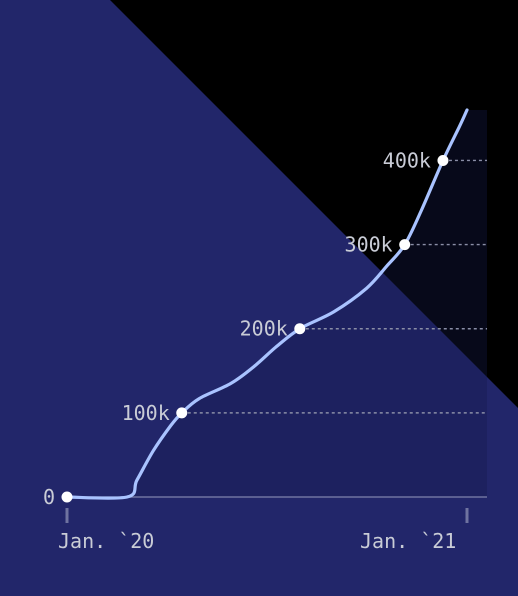 The height and width of the screenshot is (596, 518). Describe the element at coordinates (264, 329) in the screenshot. I see `milestone-label: 200k` at that location.